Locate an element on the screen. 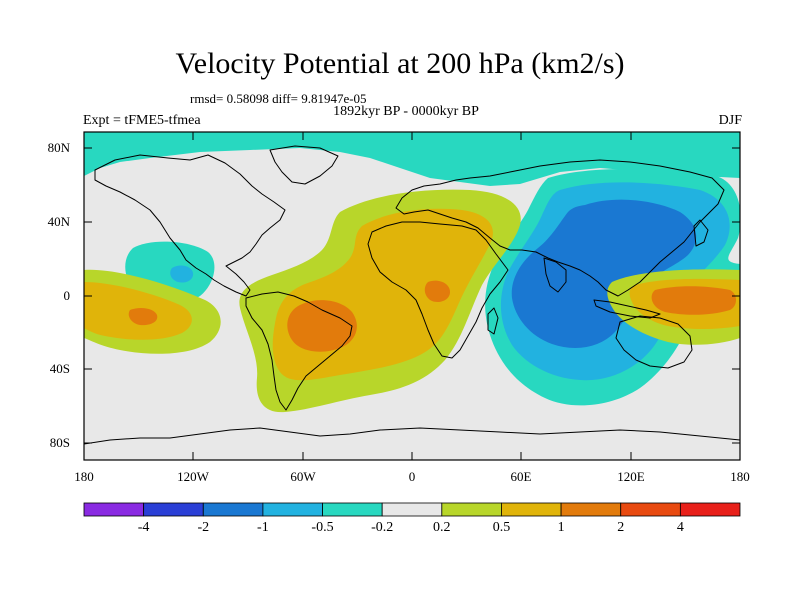 The height and width of the screenshot is (600, 800). coastline-india is located at coordinates (555, 275).